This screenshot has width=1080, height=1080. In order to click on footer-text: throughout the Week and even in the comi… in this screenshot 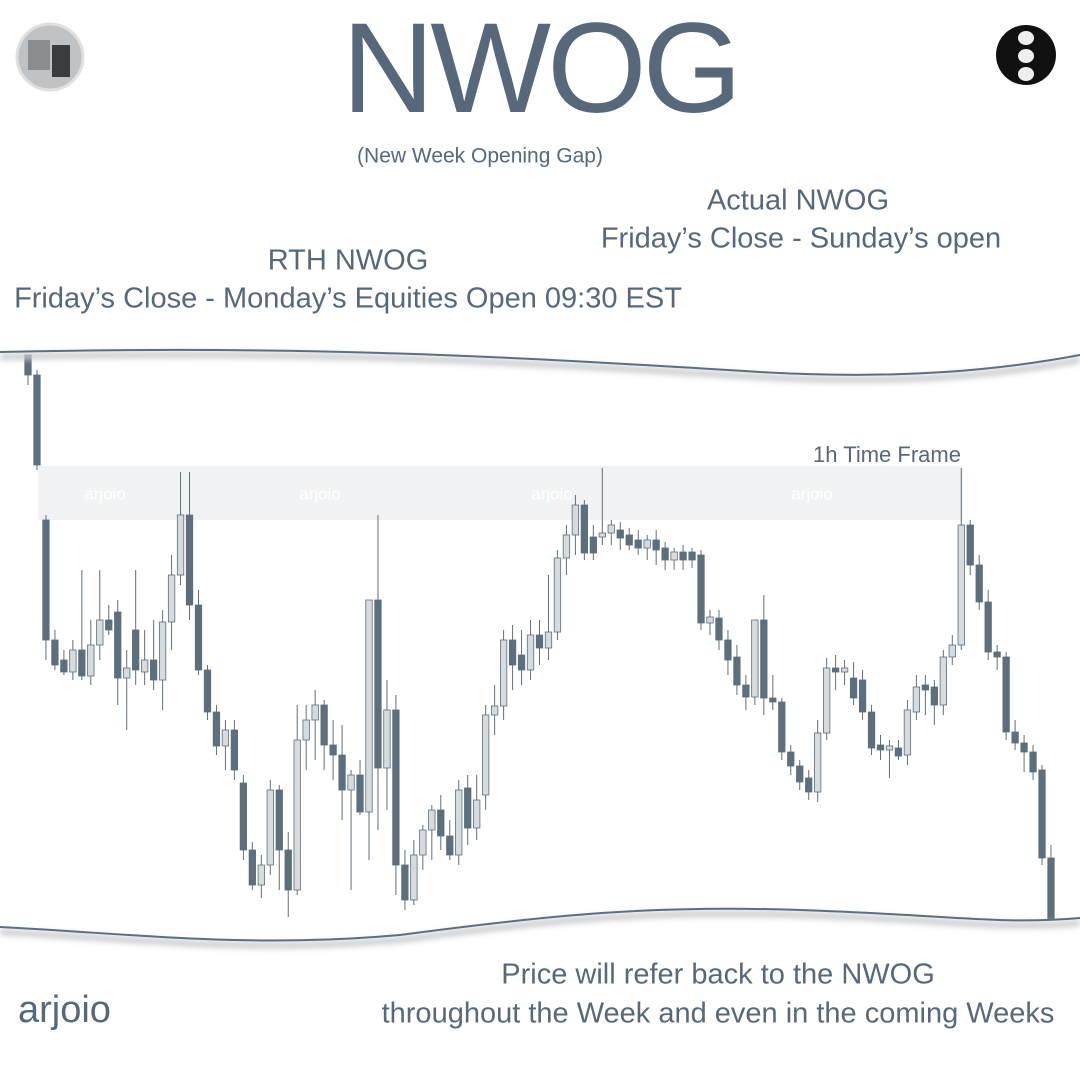, I will do `click(718, 1014)`.